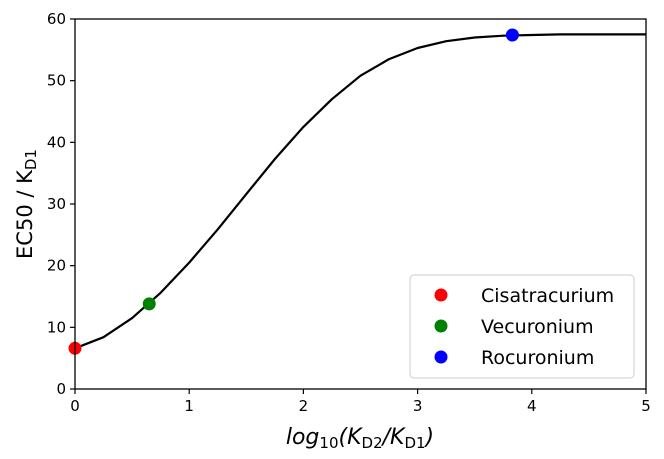 This screenshot has height=459, width=664. I want to click on legend-label-vecuronium: Vecuronium, so click(537, 327).